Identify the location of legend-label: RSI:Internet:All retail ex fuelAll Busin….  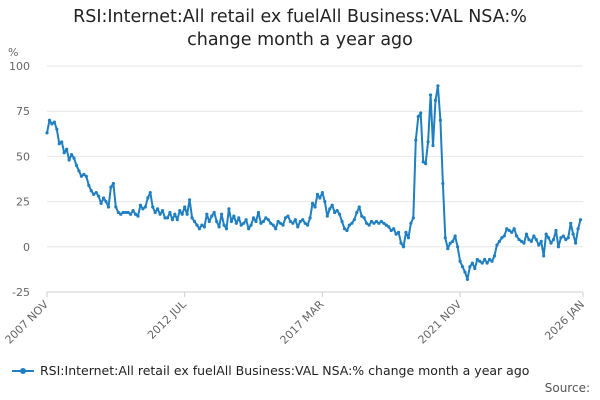
(284, 370).